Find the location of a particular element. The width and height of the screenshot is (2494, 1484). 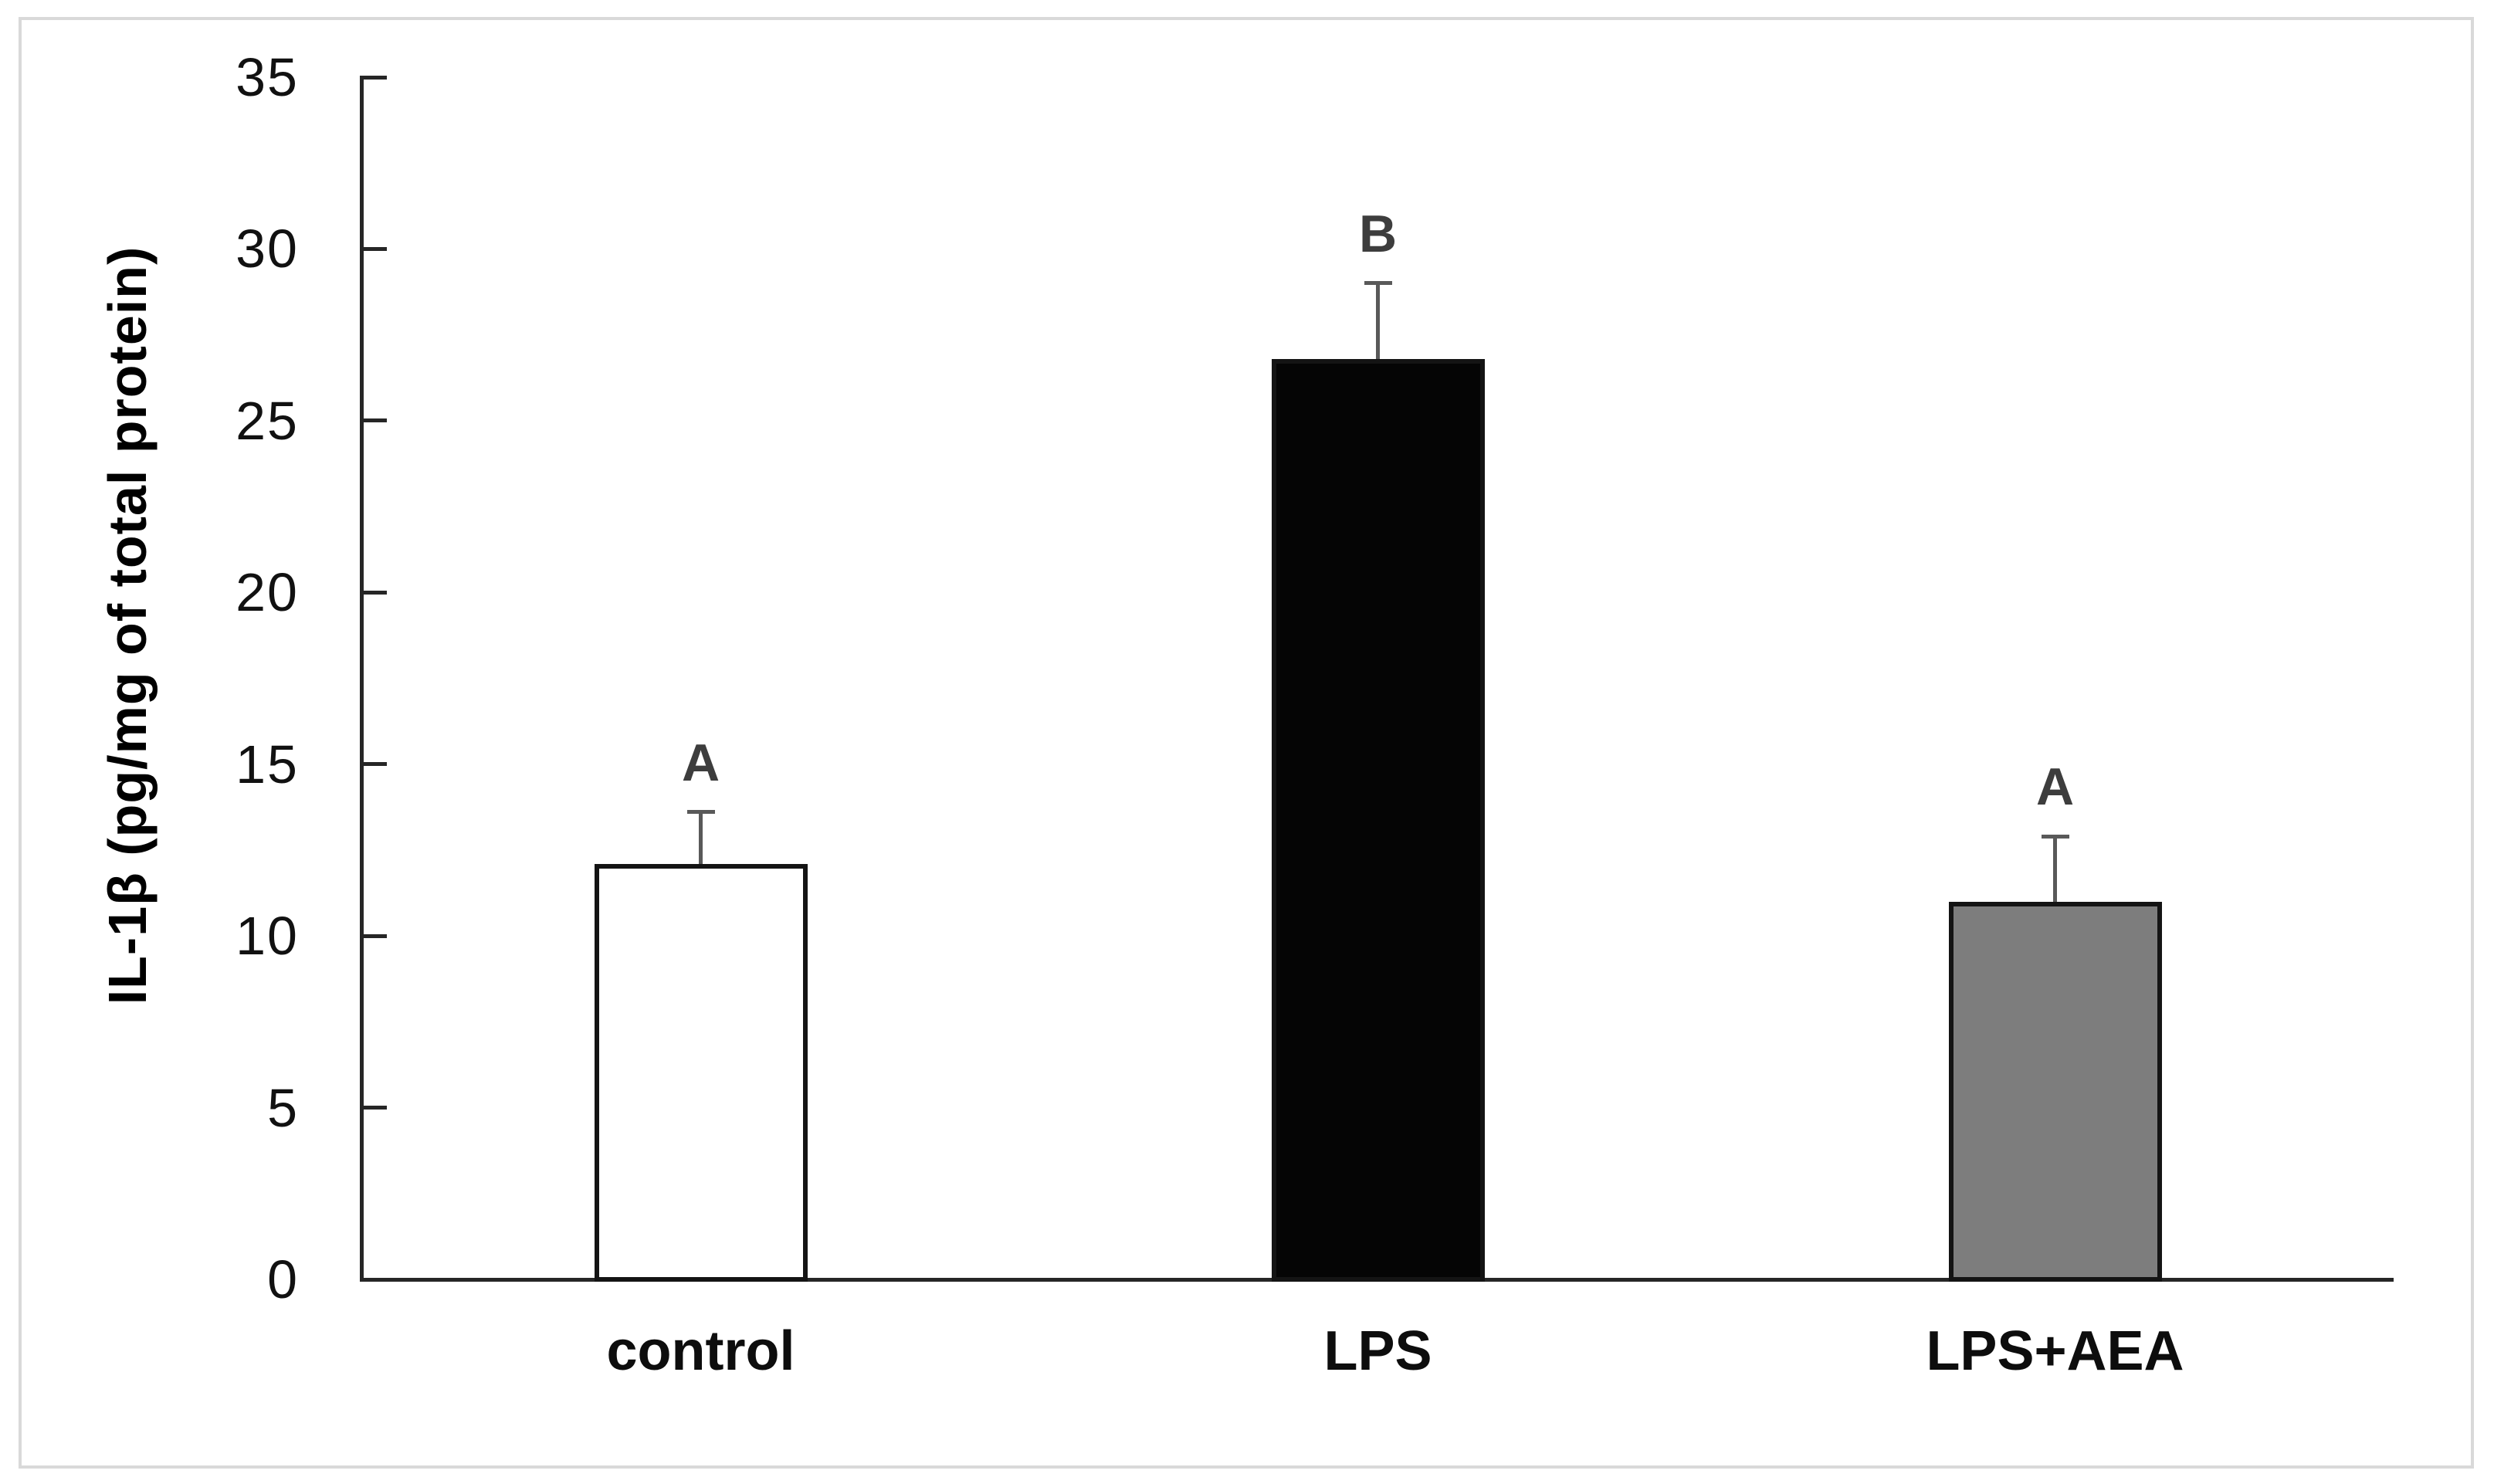

y-axis-tick-label: 30 is located at coordinates (267, 249).